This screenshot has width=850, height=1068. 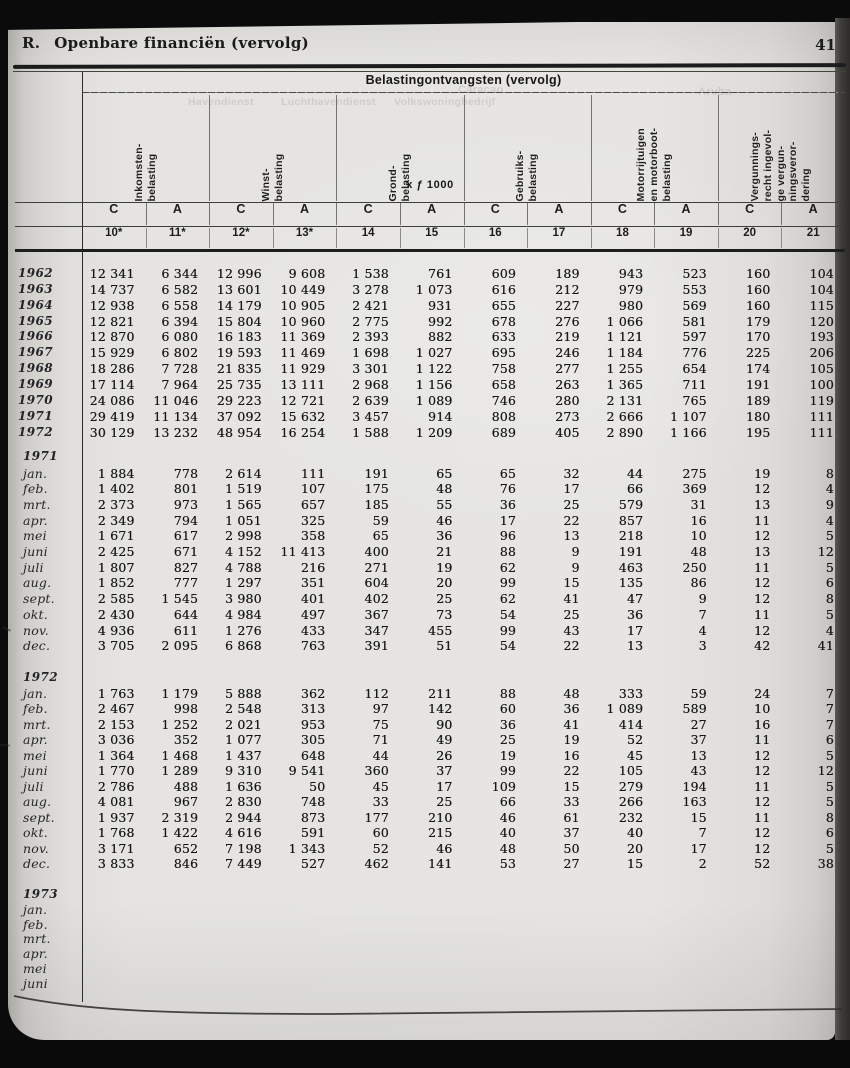 What do you see at coordinates (631, 536) in the screenshot?
I see `table-cell: 218` at bounding box center [631, 536].